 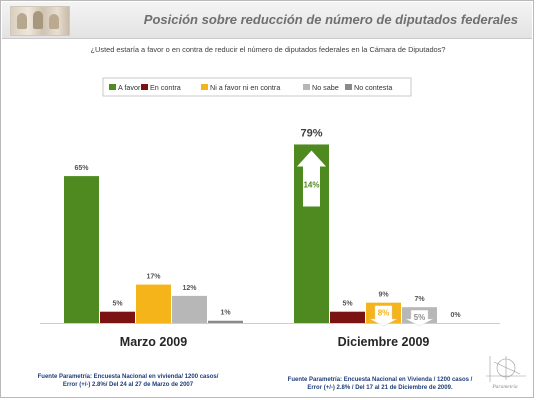 I want to click on category-label-marzo-2009: Marzo 2009, so click(x=153, y=342).